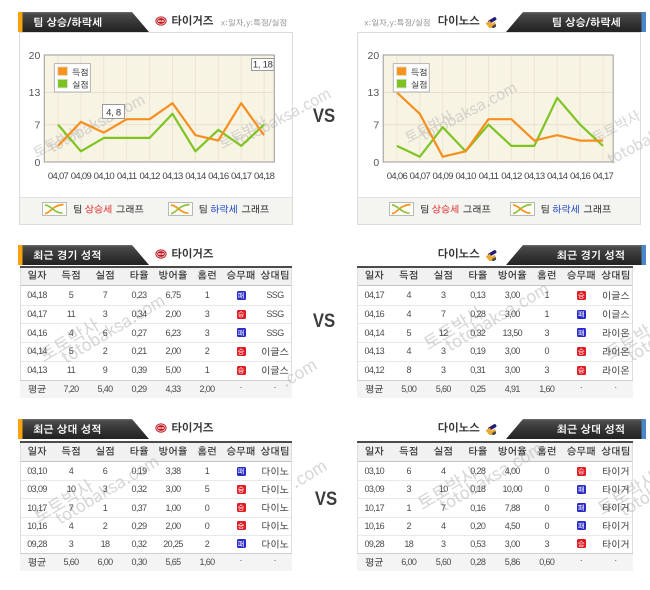 Image resolution: width=650 pixels, height=590 pixels. I want to click on svg-text: 04,18, so click(264, 176).